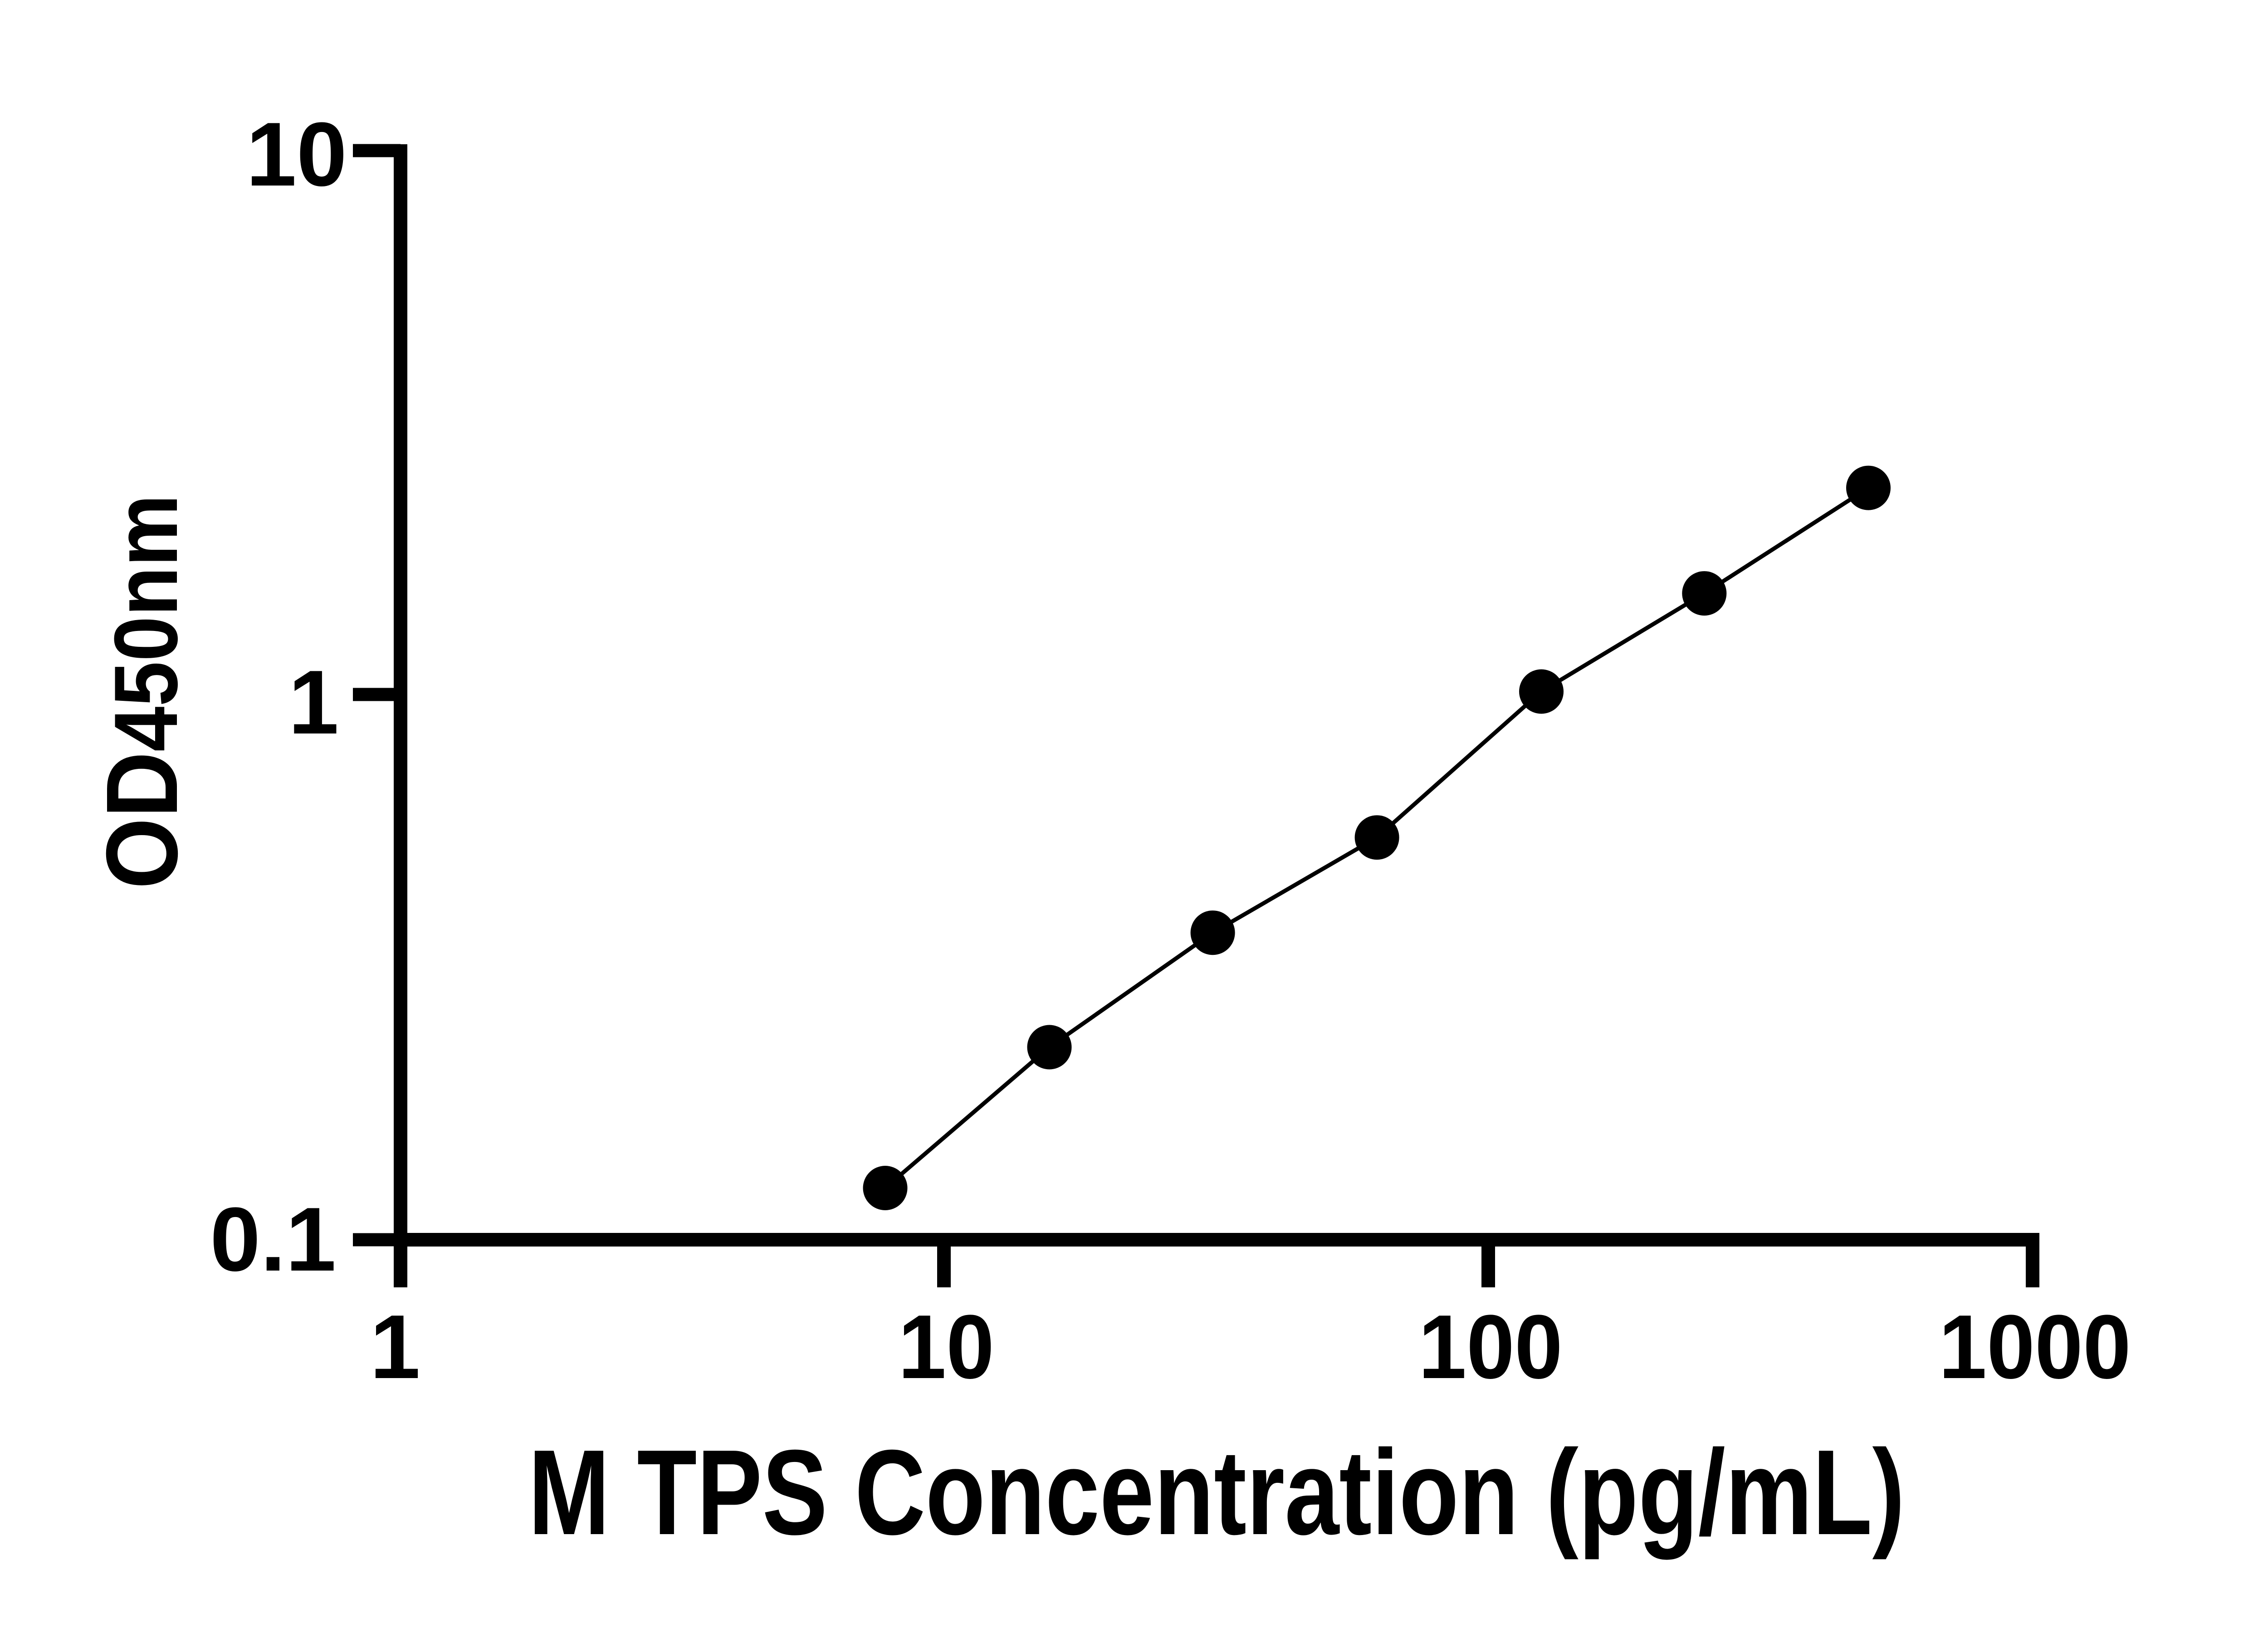 The height and width of the screenshot is (1633, 2268). What do you see at coordinates (273, 1239) in the screenshot?
I see `svg-text: 0.1` at bounding box center [273, 1239].